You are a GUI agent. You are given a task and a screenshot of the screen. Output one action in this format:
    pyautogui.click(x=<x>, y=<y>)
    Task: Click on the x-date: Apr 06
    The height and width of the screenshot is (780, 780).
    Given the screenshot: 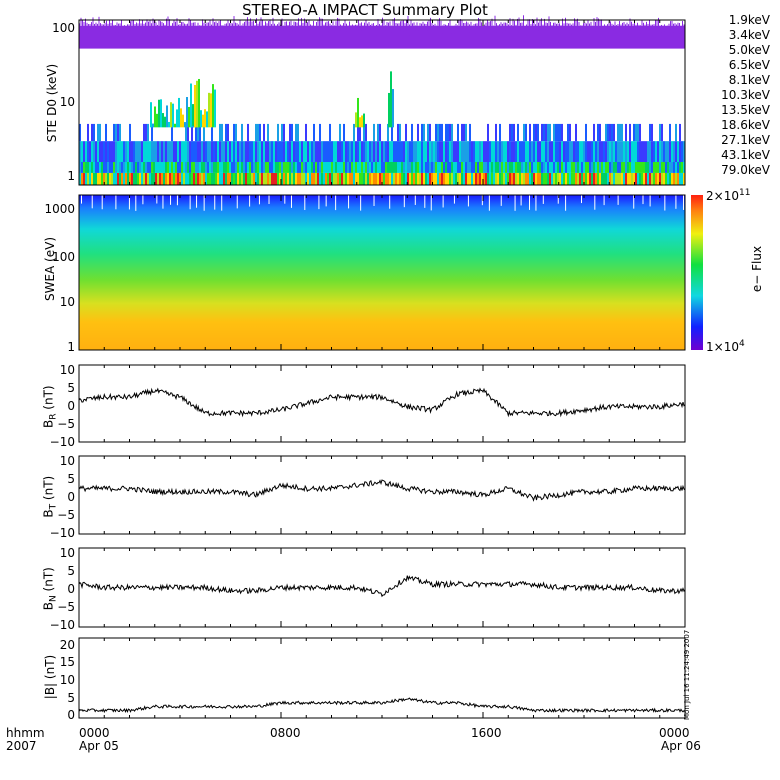 What is the action you would take?
    pyautogui.click(x=681, y=746)
    